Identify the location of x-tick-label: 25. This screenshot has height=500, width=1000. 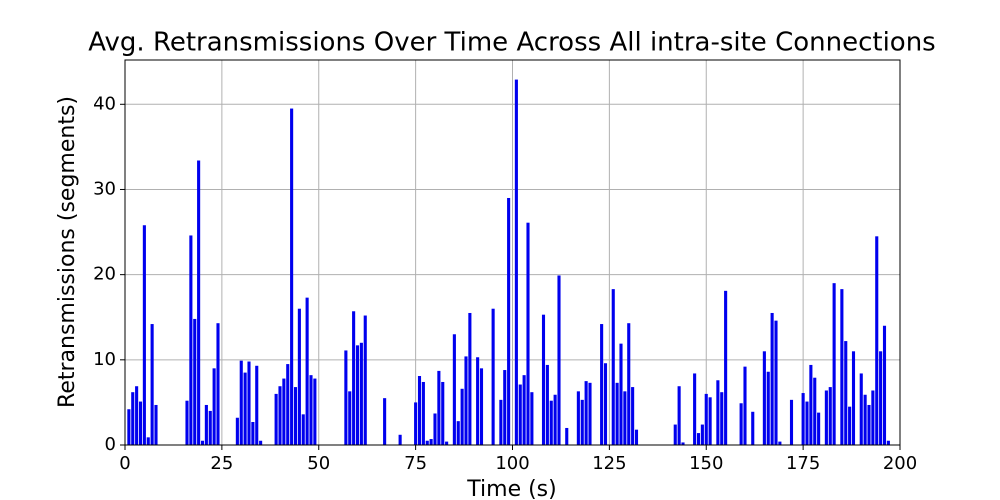
(221, 463).